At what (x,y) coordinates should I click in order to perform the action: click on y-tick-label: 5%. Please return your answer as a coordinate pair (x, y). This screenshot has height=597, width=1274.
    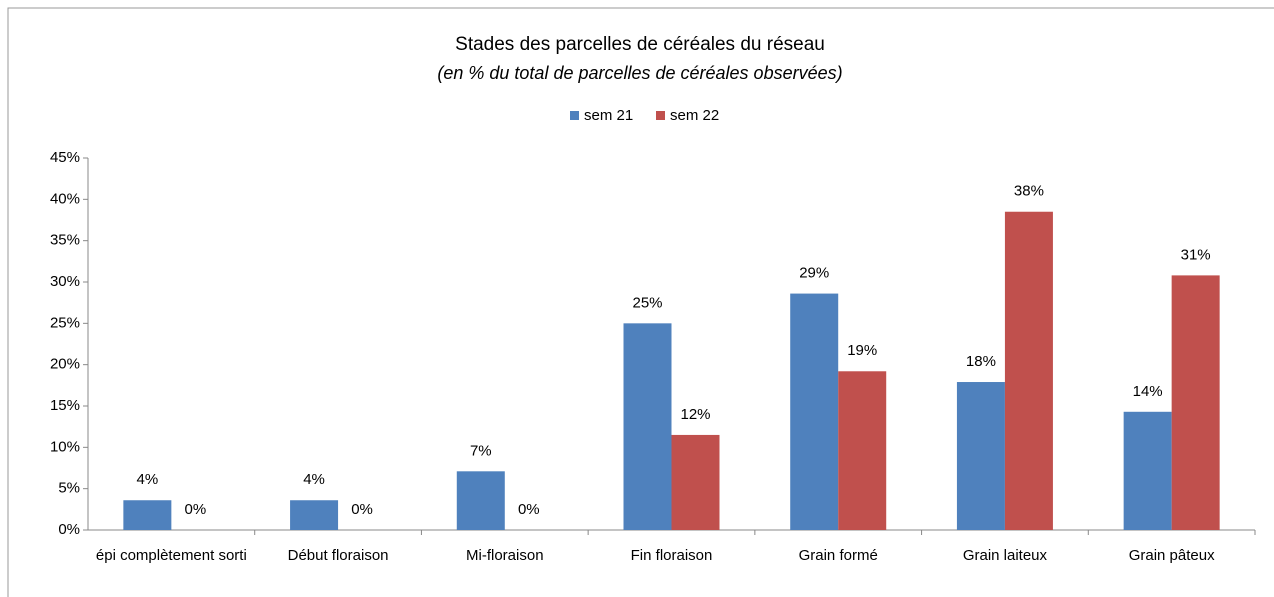
    Looking at the image, I should click on (69, 488).